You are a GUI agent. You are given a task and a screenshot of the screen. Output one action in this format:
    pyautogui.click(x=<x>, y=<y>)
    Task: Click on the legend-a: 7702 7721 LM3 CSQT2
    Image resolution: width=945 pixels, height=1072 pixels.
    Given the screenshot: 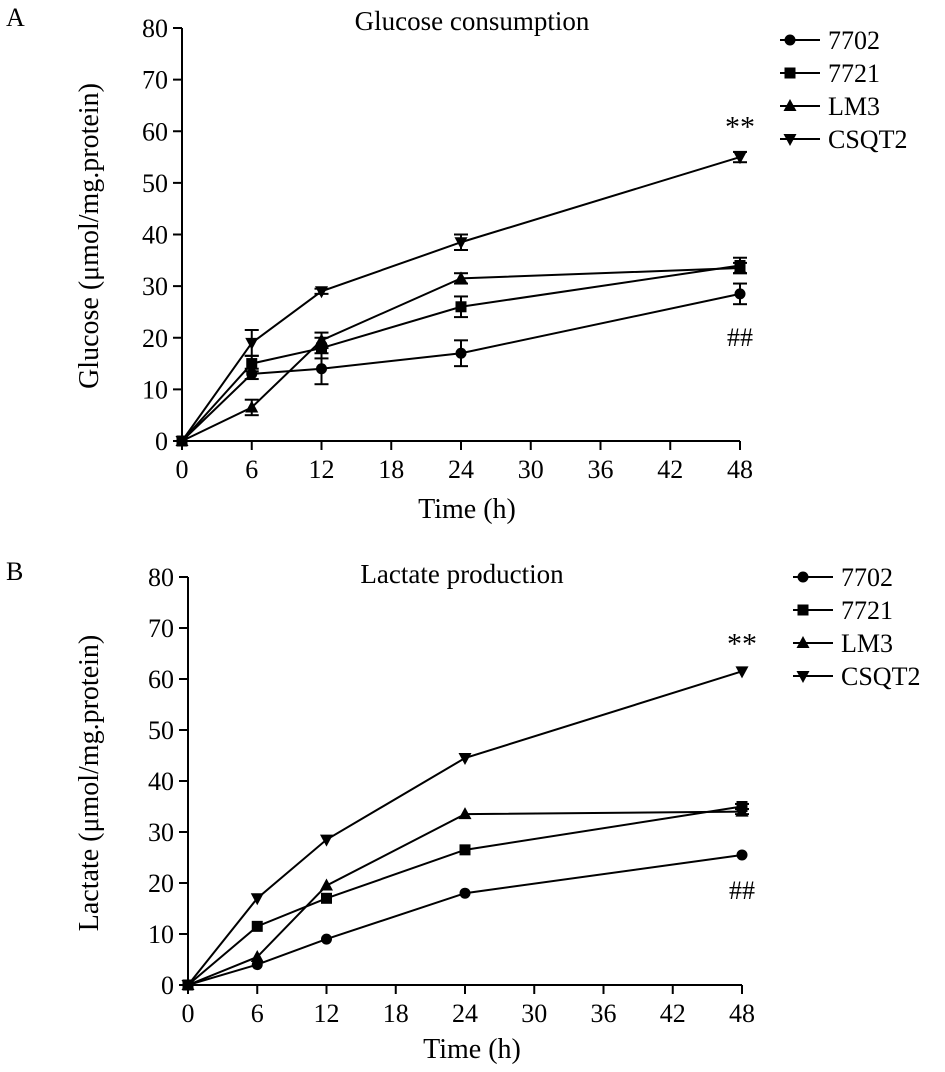 What is the action you would take?
    pyautogui.click(x=843, y=90)
    